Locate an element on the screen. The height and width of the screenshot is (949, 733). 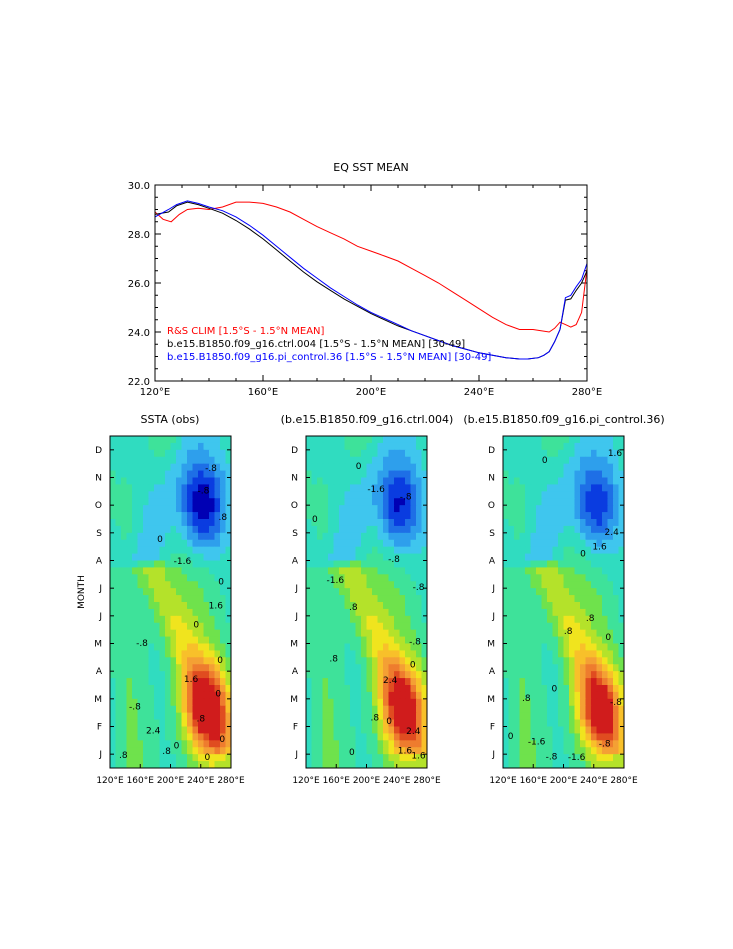
month-tick-label: S is located at coordinates (99, 534).